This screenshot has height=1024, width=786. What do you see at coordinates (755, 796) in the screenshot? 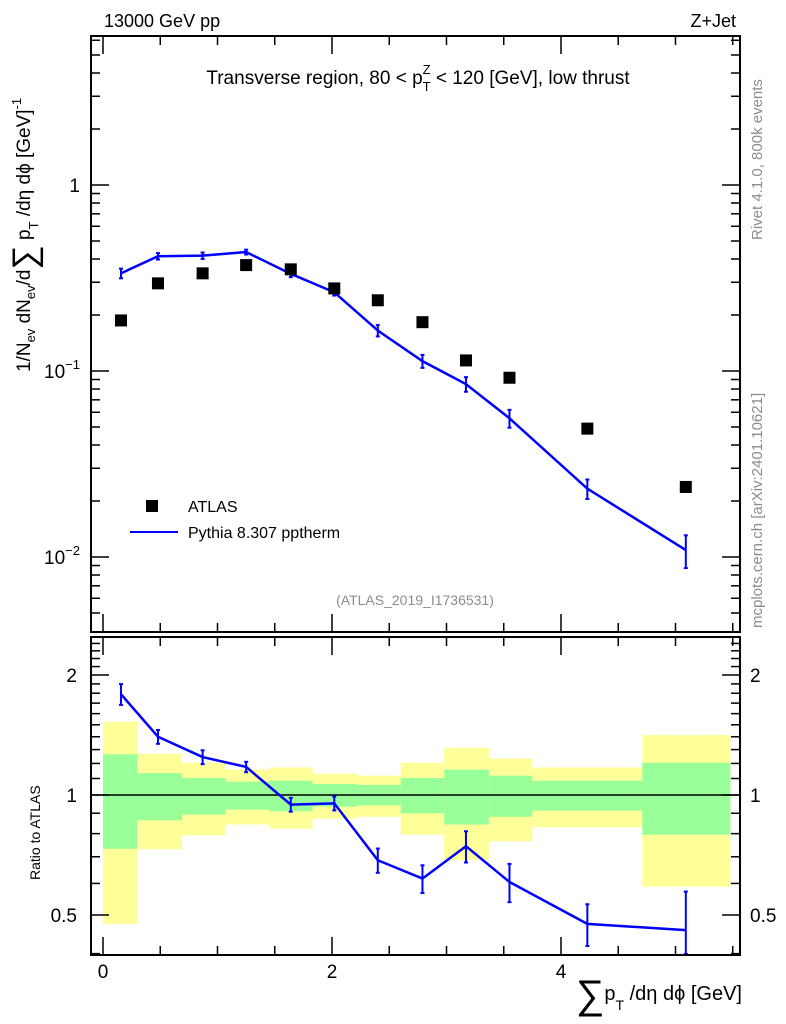
I see `ratio-y-tick-label-right: 1` at bounding box center [755, 796].